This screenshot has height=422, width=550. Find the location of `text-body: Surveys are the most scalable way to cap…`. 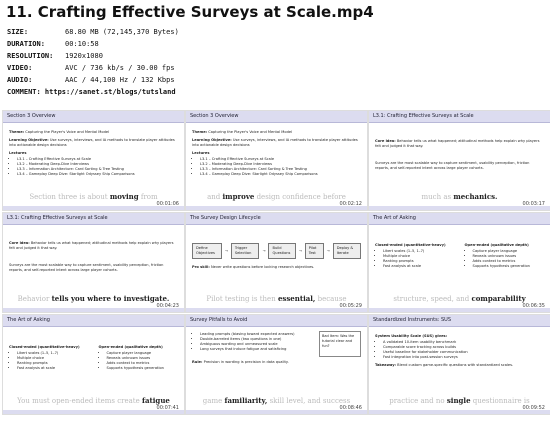

text-body: Surveys are the most scalable way to cap… is located at coordinates (86, 267).